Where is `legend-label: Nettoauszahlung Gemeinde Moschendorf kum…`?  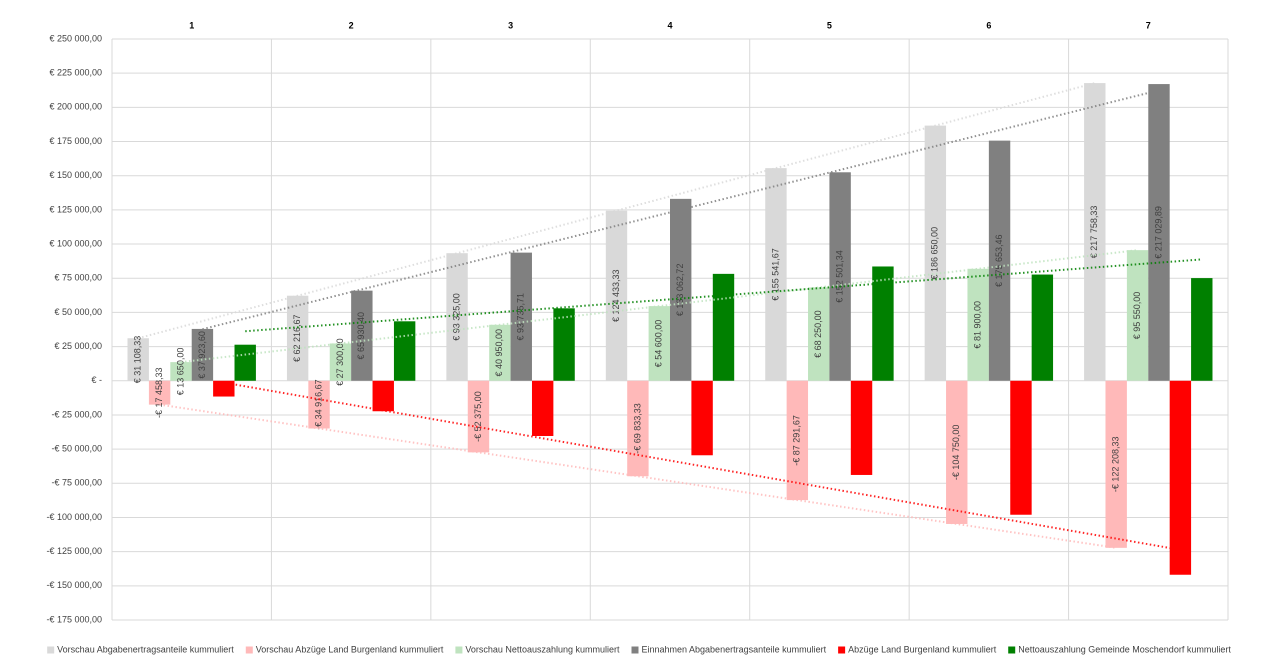
legend-label: Nettoauszahlung Gemeinde Moschendorf kum… is located at coordinates (1124, 649).